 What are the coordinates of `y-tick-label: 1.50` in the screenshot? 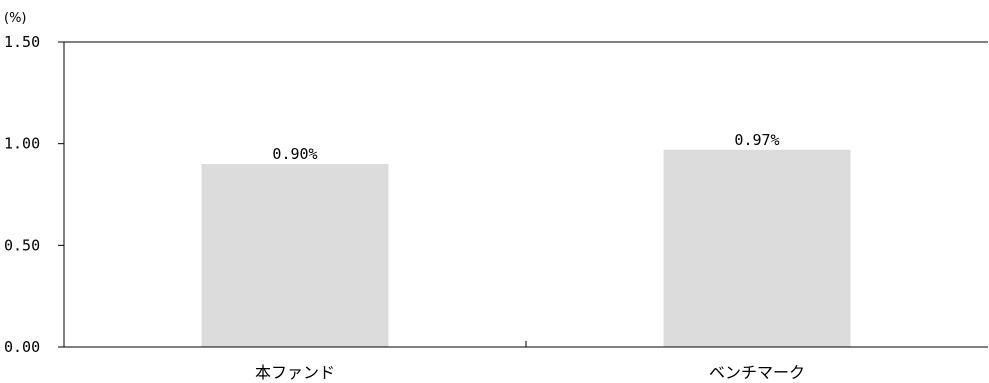 It's located at (22, 42).